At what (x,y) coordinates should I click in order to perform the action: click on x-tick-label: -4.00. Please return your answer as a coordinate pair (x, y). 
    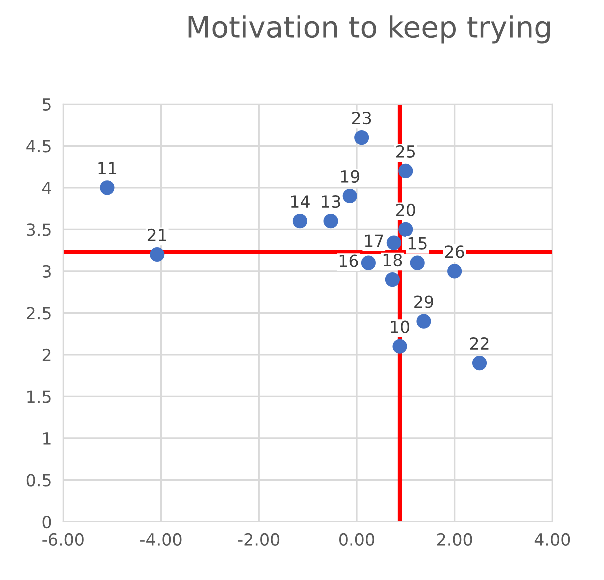
    Looking at the image, I should click on (161, 539).